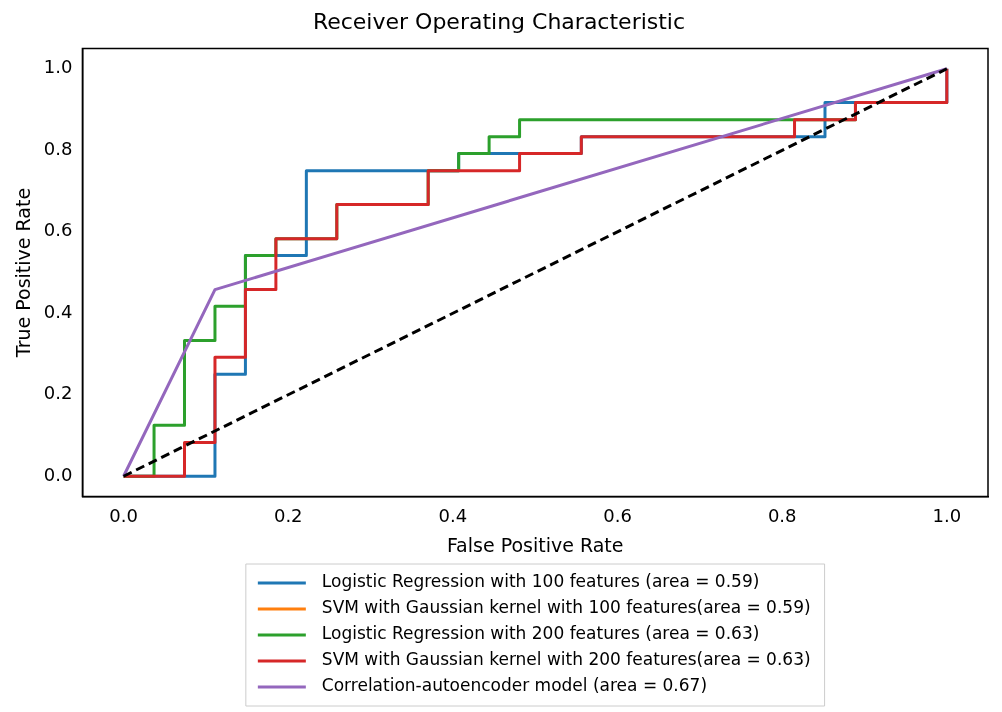 The height and width of the screenshot is (712, 1002). Describe the element at coordinates (58, 148) in the screenshot. I see `y-tick-label: 0.8` at that location.